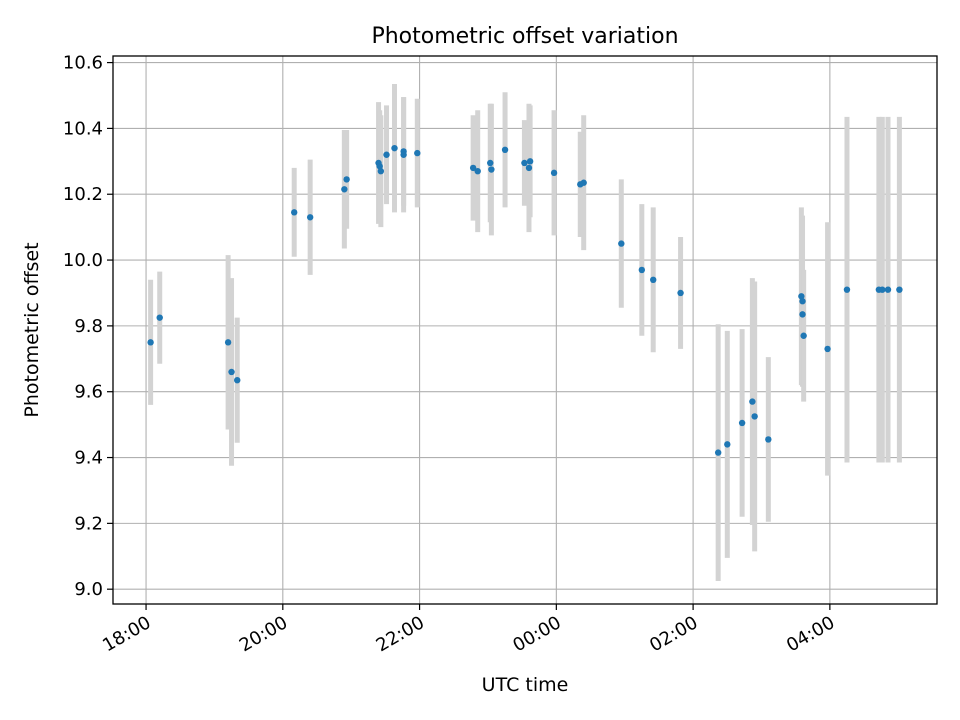  Describe the element at coordinates (88, 523) in the screenshot. I see `y-tick-label: 9.2` at that location.